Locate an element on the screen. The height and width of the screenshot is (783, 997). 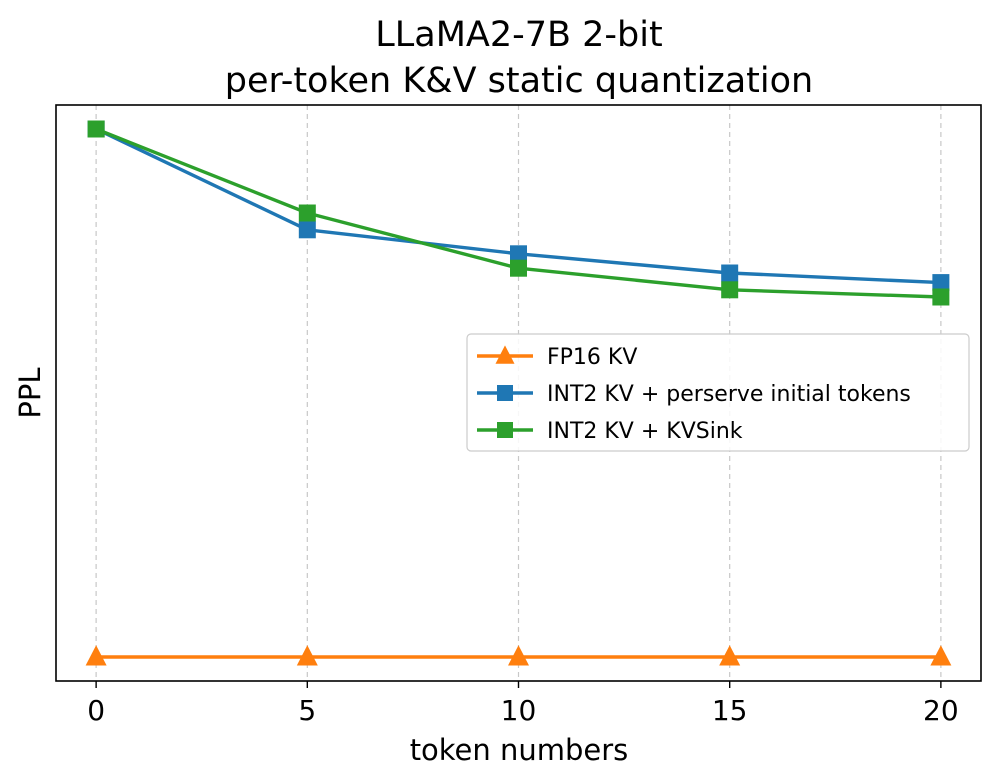
legend-entry-label: INT2 KV + KVSink is located at coordinates (645, 431).